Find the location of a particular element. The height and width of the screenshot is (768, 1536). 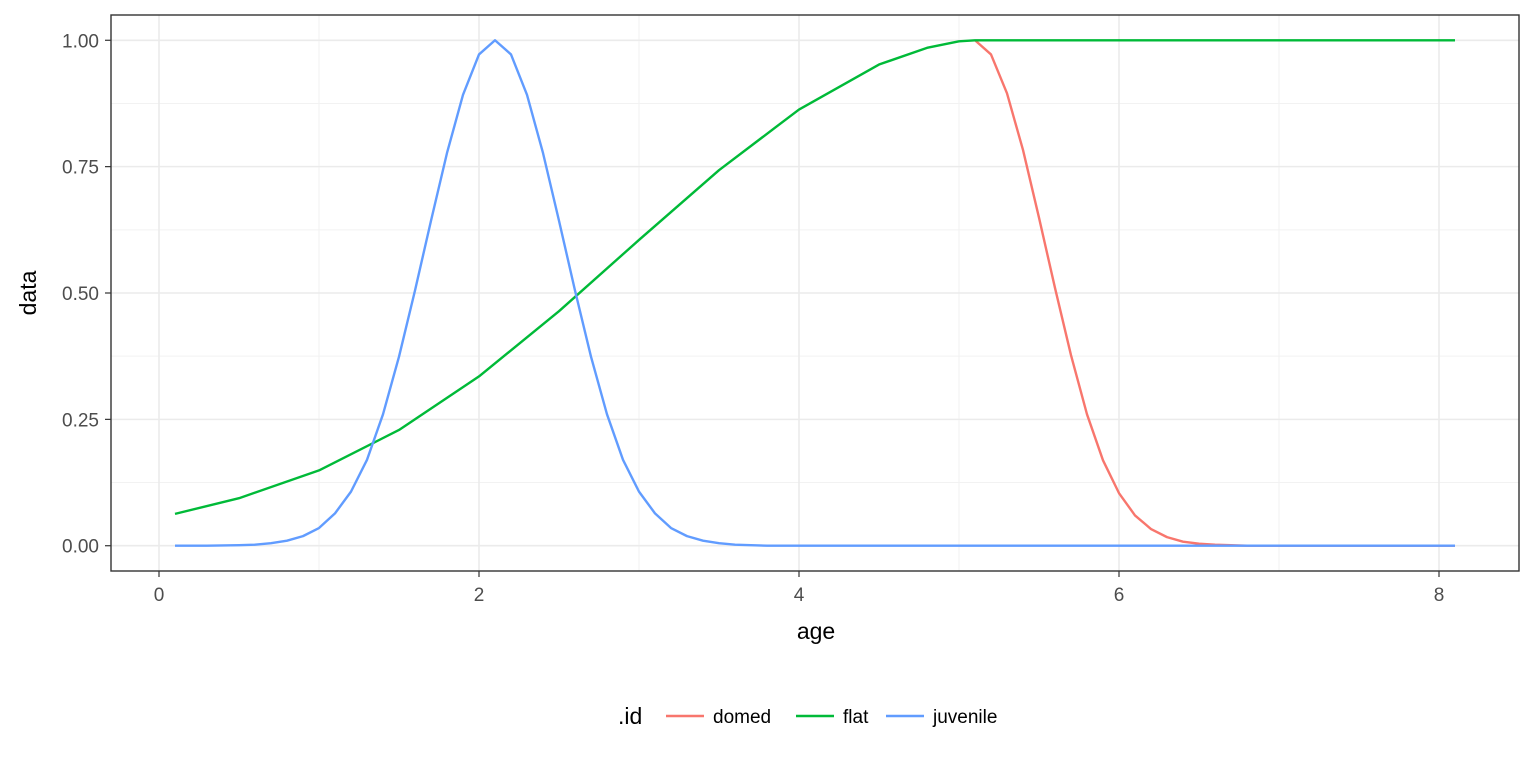

x-tick-label: 8 is located at coordinates (1439, 595).